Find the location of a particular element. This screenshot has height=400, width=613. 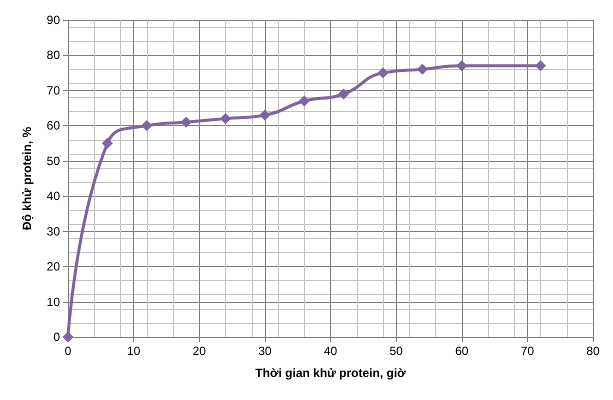

x-tick-label: 0 is located at coordinates (68, 351).